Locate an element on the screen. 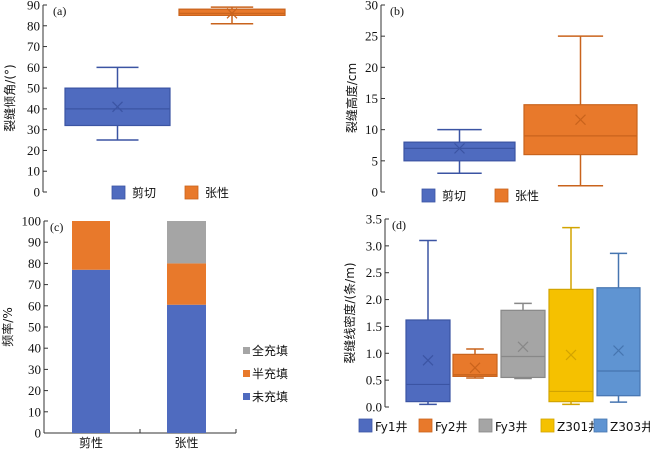 This screenshot has width=650, height=449. y-tick-label: 60 is located at coordinates (33, 67).